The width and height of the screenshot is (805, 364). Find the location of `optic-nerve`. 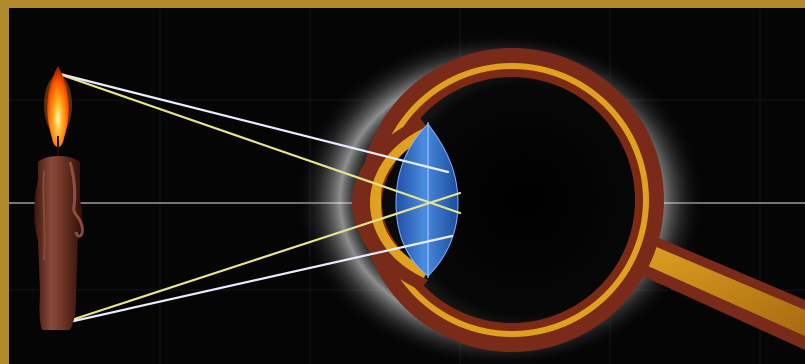

optic-nerve is located at coordinates (717, 288).